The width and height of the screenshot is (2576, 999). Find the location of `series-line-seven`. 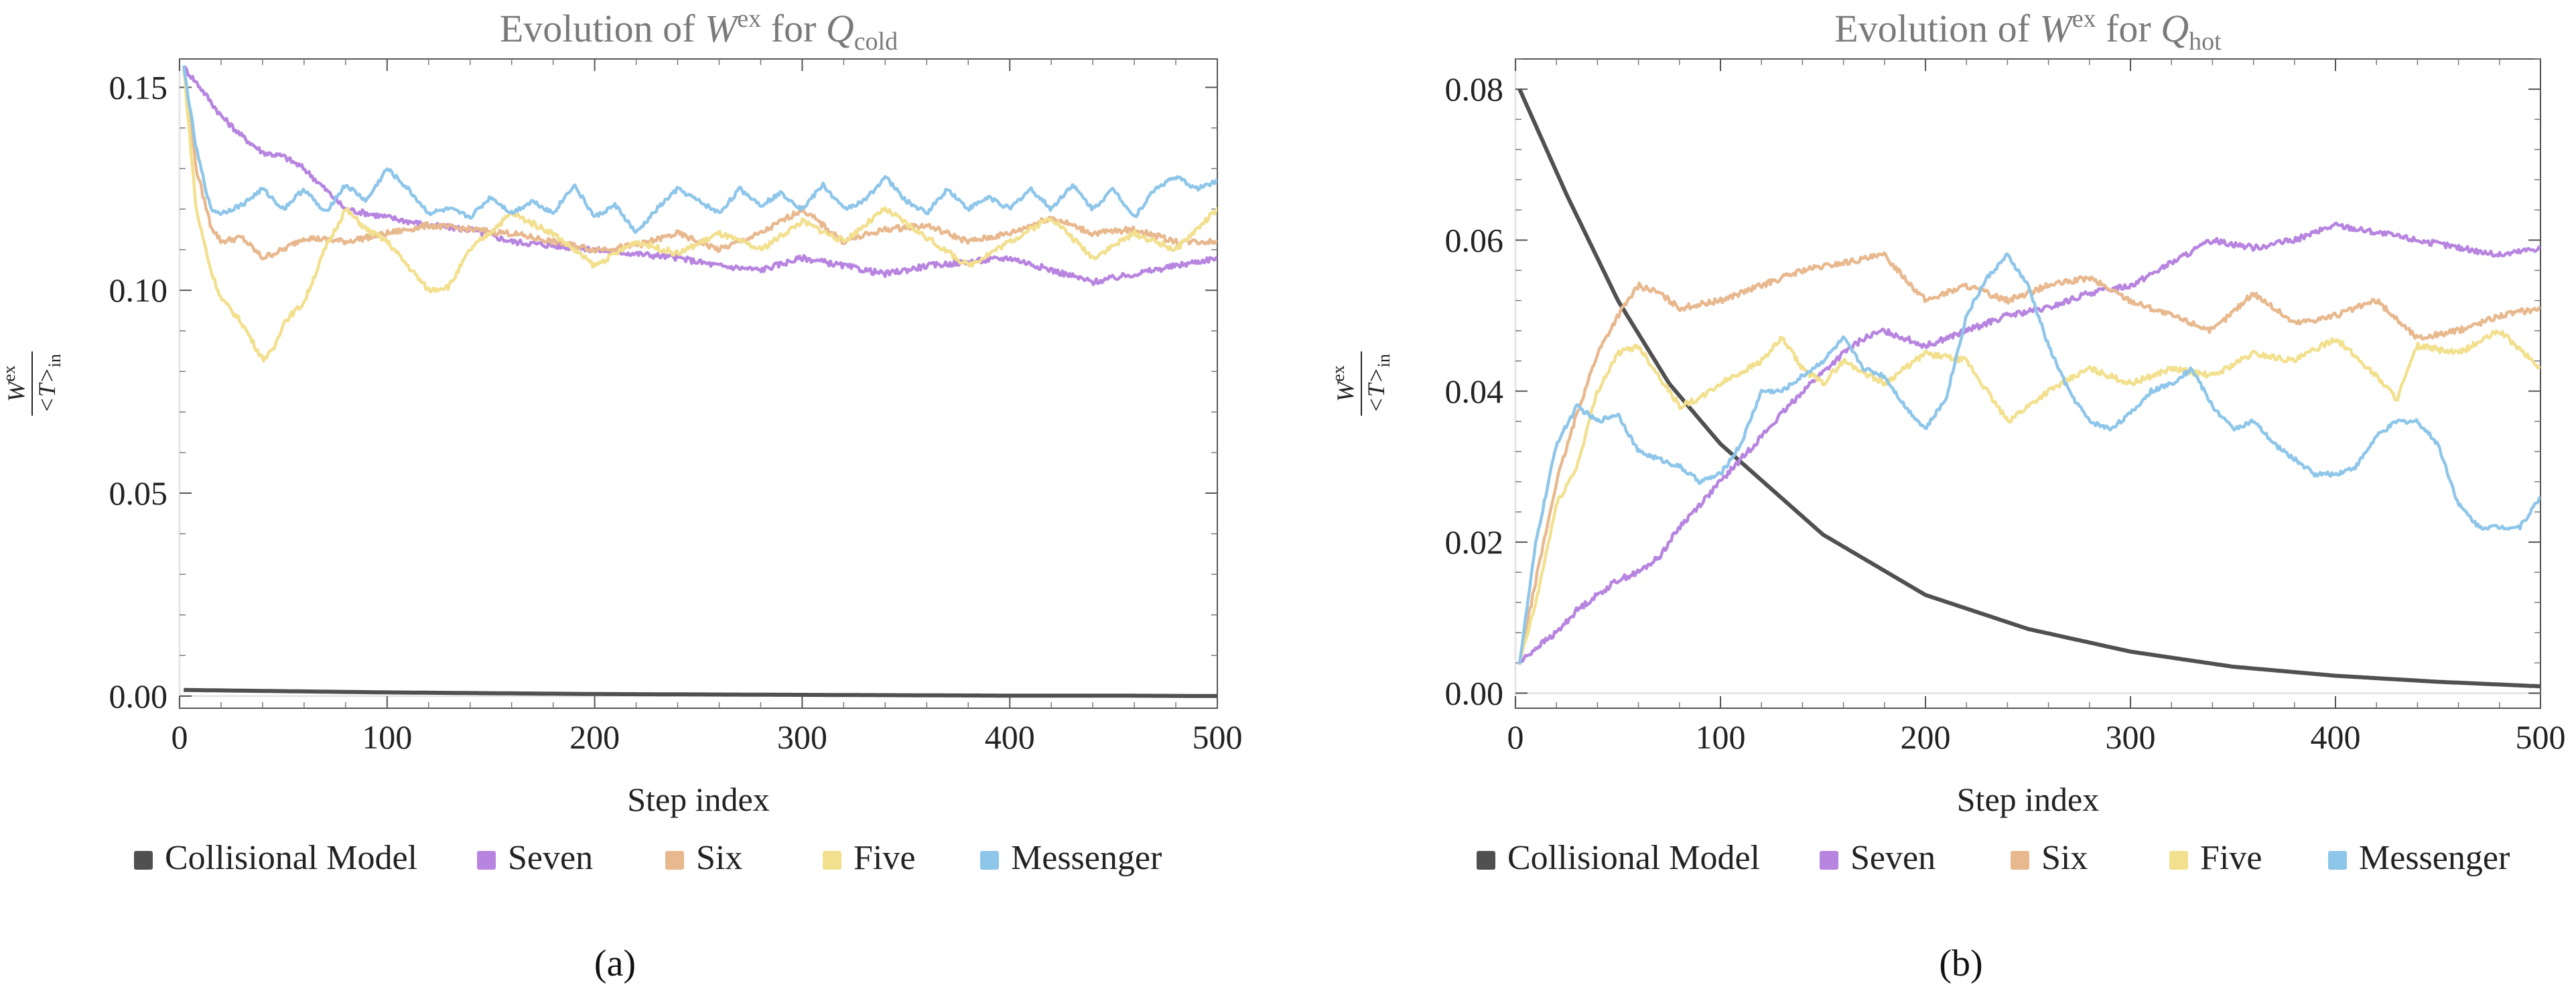

series-line-seven is located at coordinates (699, 176).